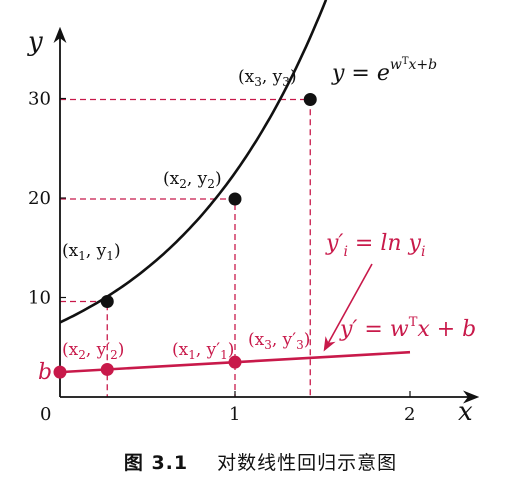  What do you see at coordinates (91, 252) in the screenshot?
I see `point-label-1: (x1, y1)` at bounding box center [91, 252].